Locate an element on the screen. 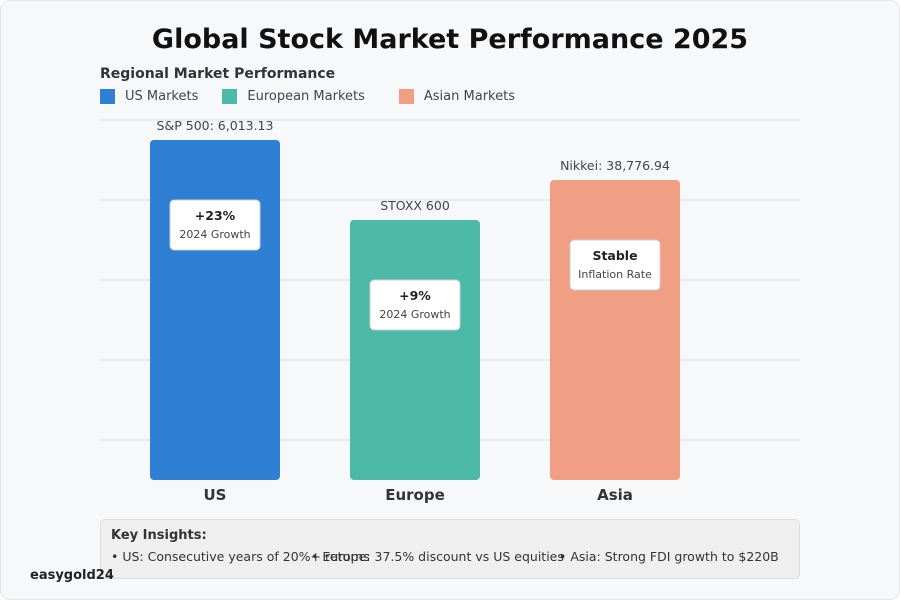 The height and width of the screenshot is (600, 900). legend-item-europe: European Markets is located at coordinates (293, 96).